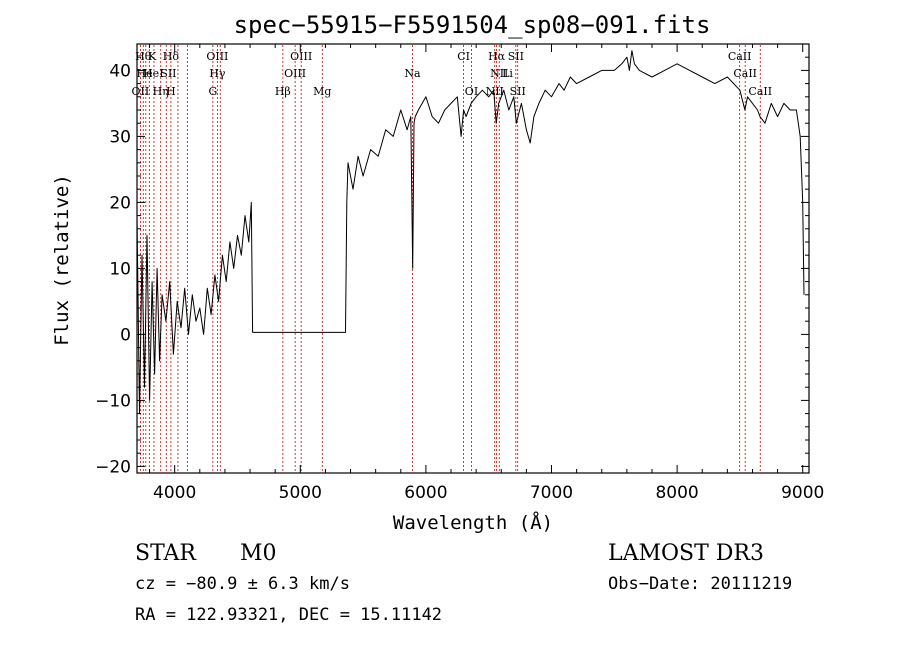  I want to click on y-tick-label-10: 10, so click(120, 269).